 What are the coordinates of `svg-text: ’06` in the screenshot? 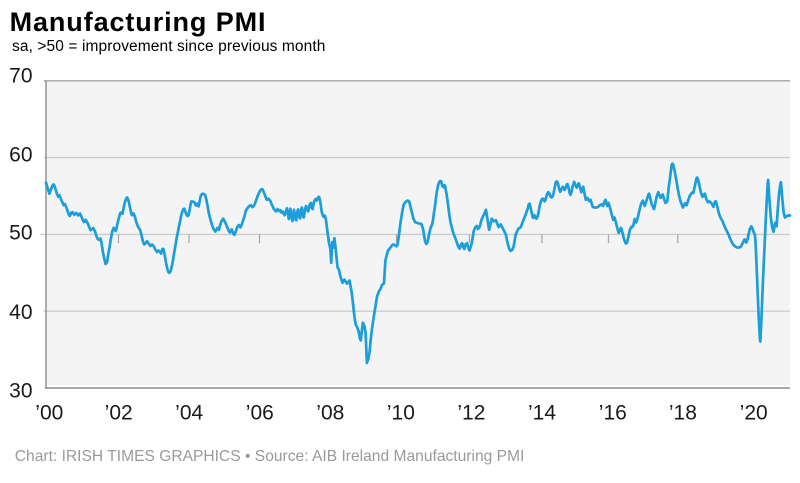 It's located at (260, 413).